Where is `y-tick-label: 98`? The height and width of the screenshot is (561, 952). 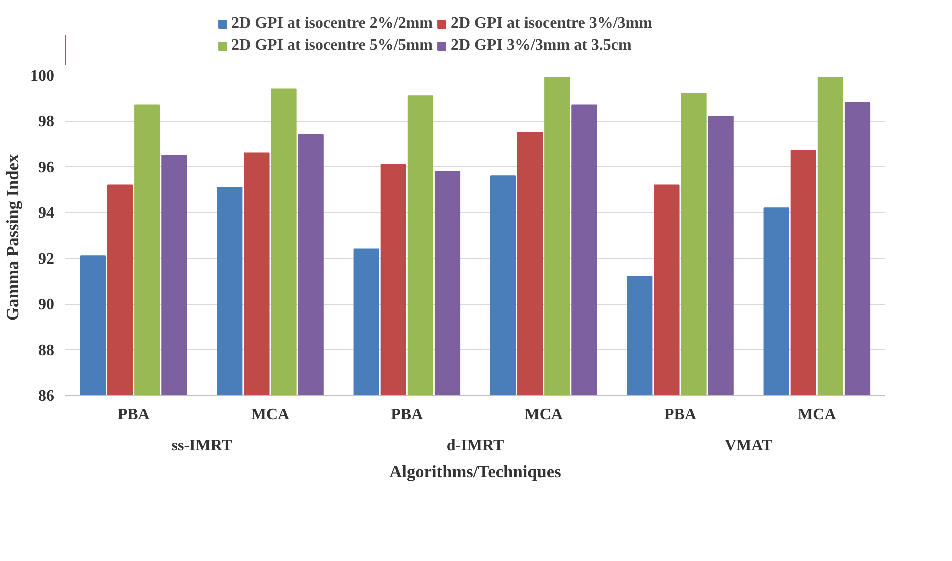
y-tick-label: 98 is located at coordinates (46, 122).